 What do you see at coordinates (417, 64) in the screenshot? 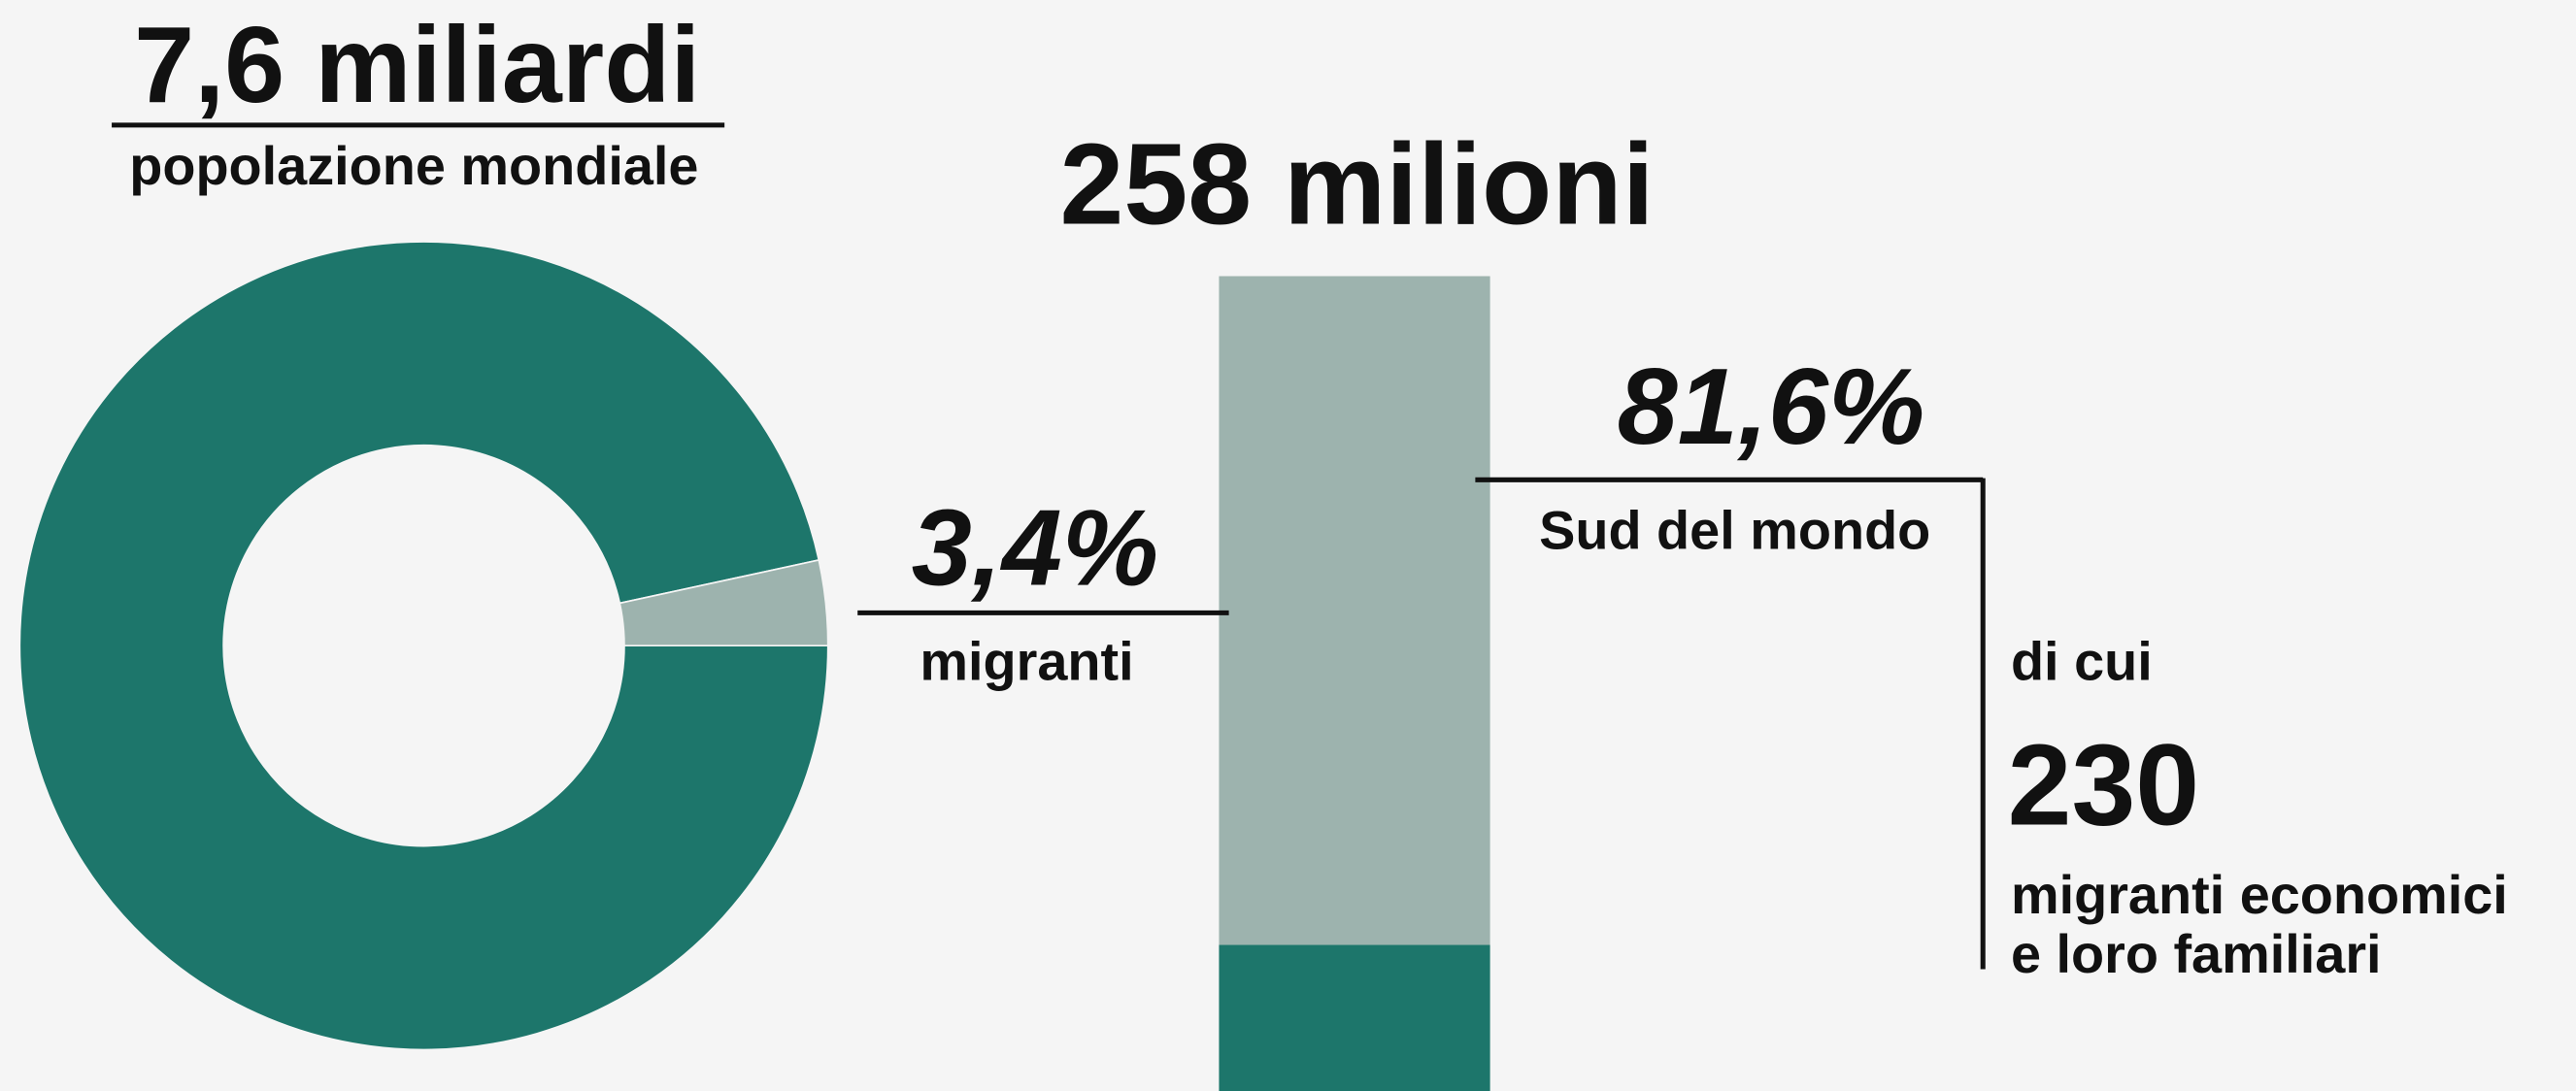
I see `pie-title: 7,6 miliardi` at bounding box center [417, 64].